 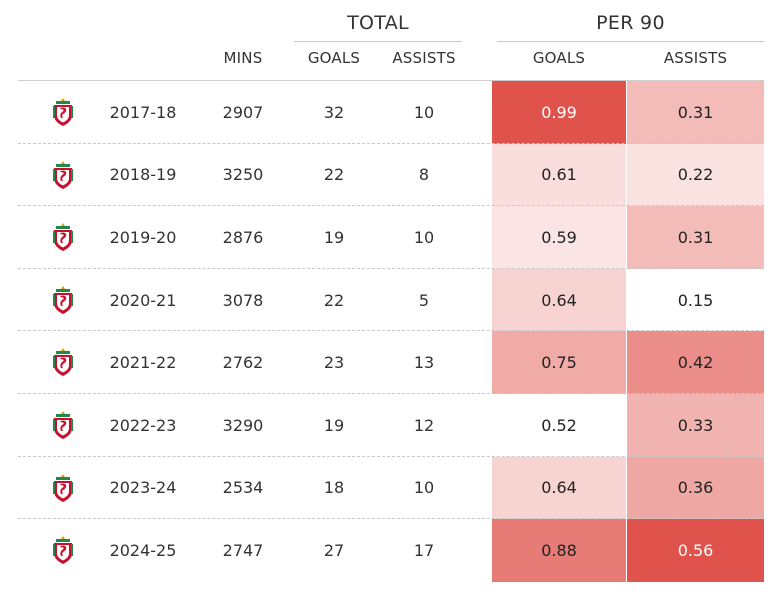 I want to click on season-cell: 2018-19, so click(x=143, y=175).